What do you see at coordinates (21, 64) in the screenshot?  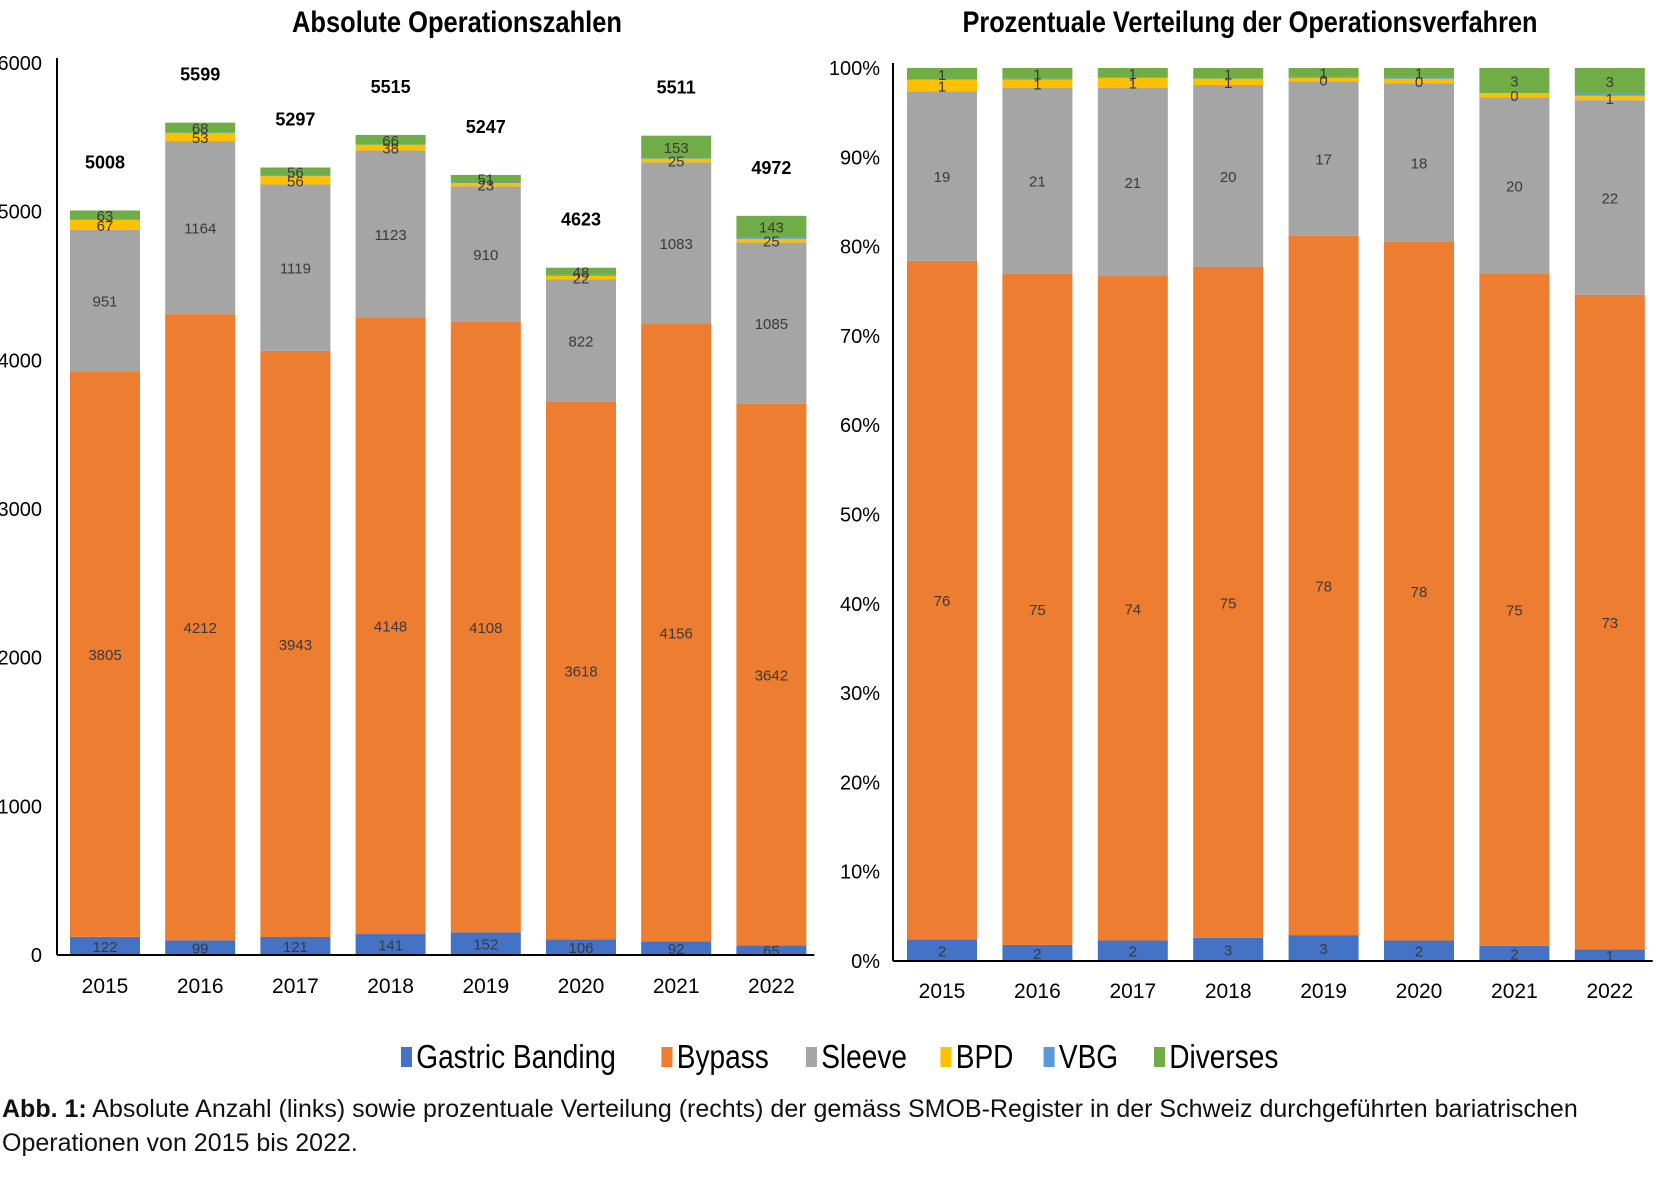 I see `y-tick-label: 6000` at bounding box center [21, 64].